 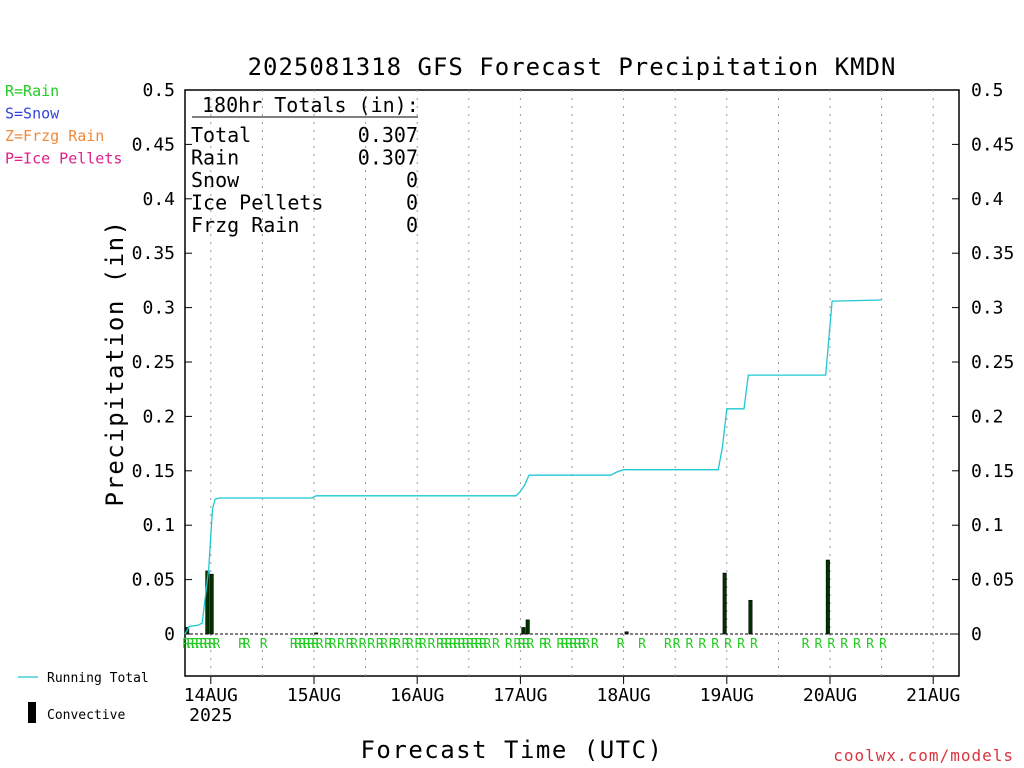 I want to click on y-tick-label-left: 0.45, so click(x=153, y=144).